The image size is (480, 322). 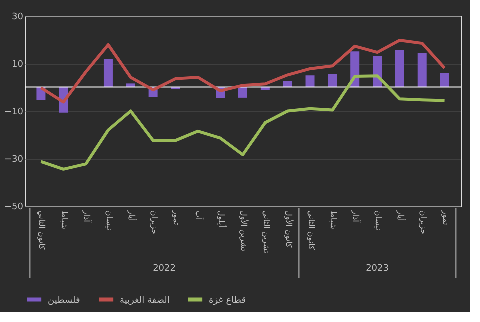 I want to click on legend-label: قطاع غزة, so click(x=227, y=301).